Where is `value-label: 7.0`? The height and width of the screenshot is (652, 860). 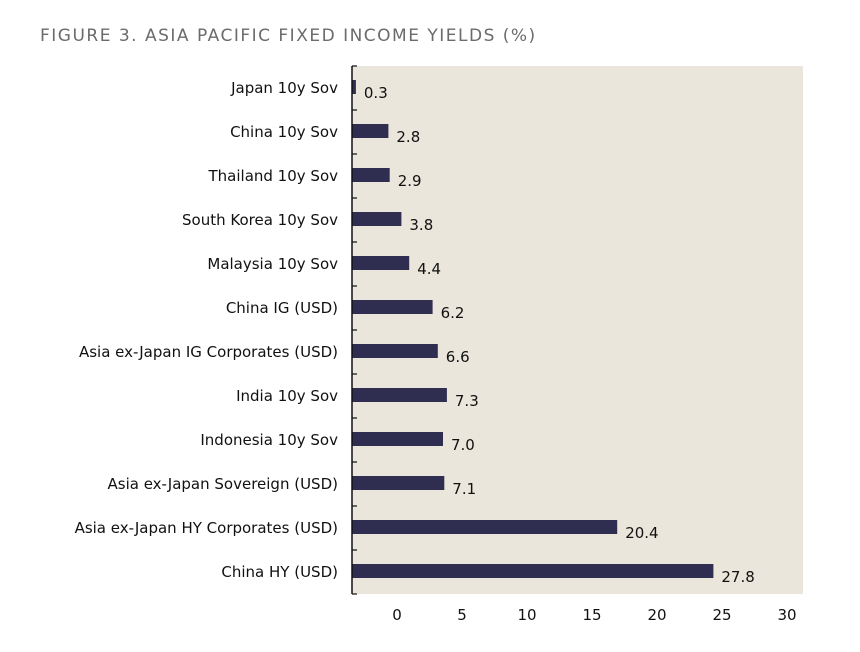
value-label: 7.0 is located at coordinates (463, 445).